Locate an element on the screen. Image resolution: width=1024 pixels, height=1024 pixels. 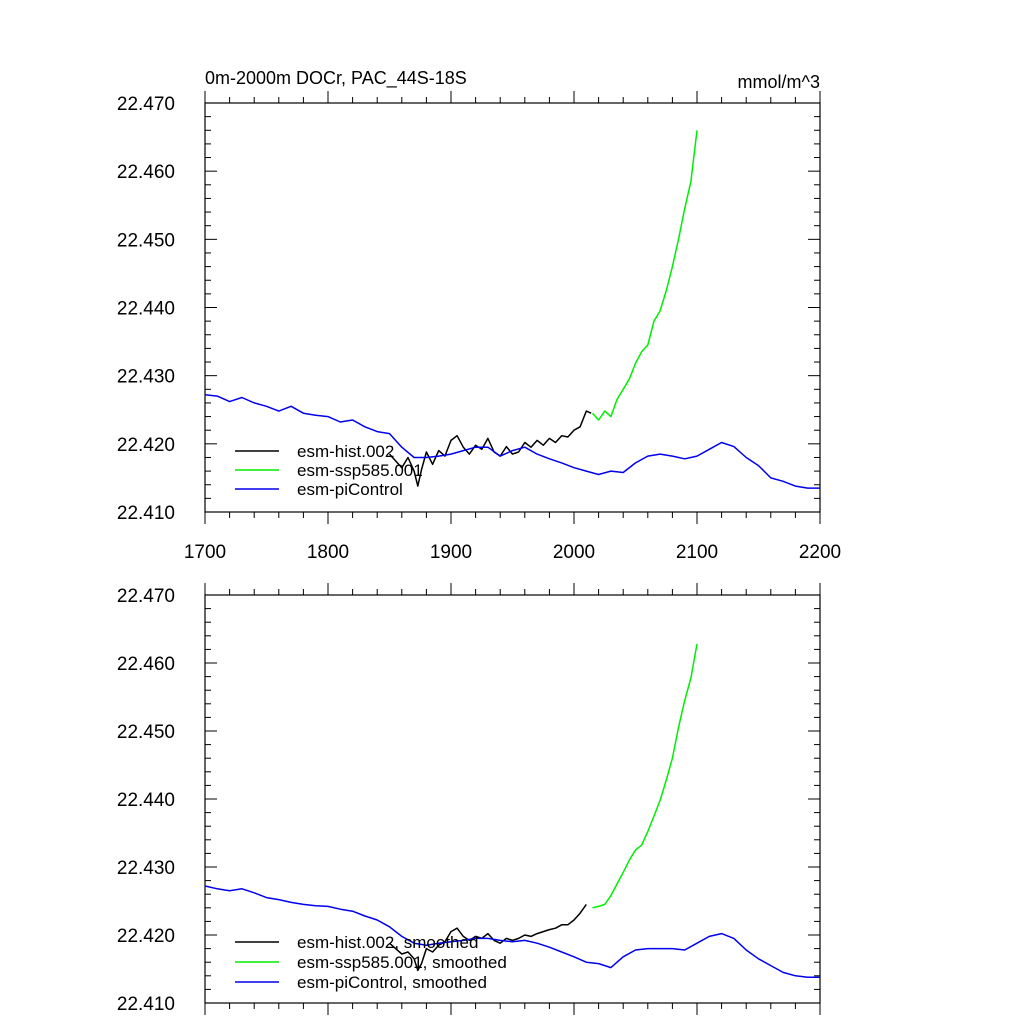
x-tick-label: 1900 is located at coordinates (451, 552).